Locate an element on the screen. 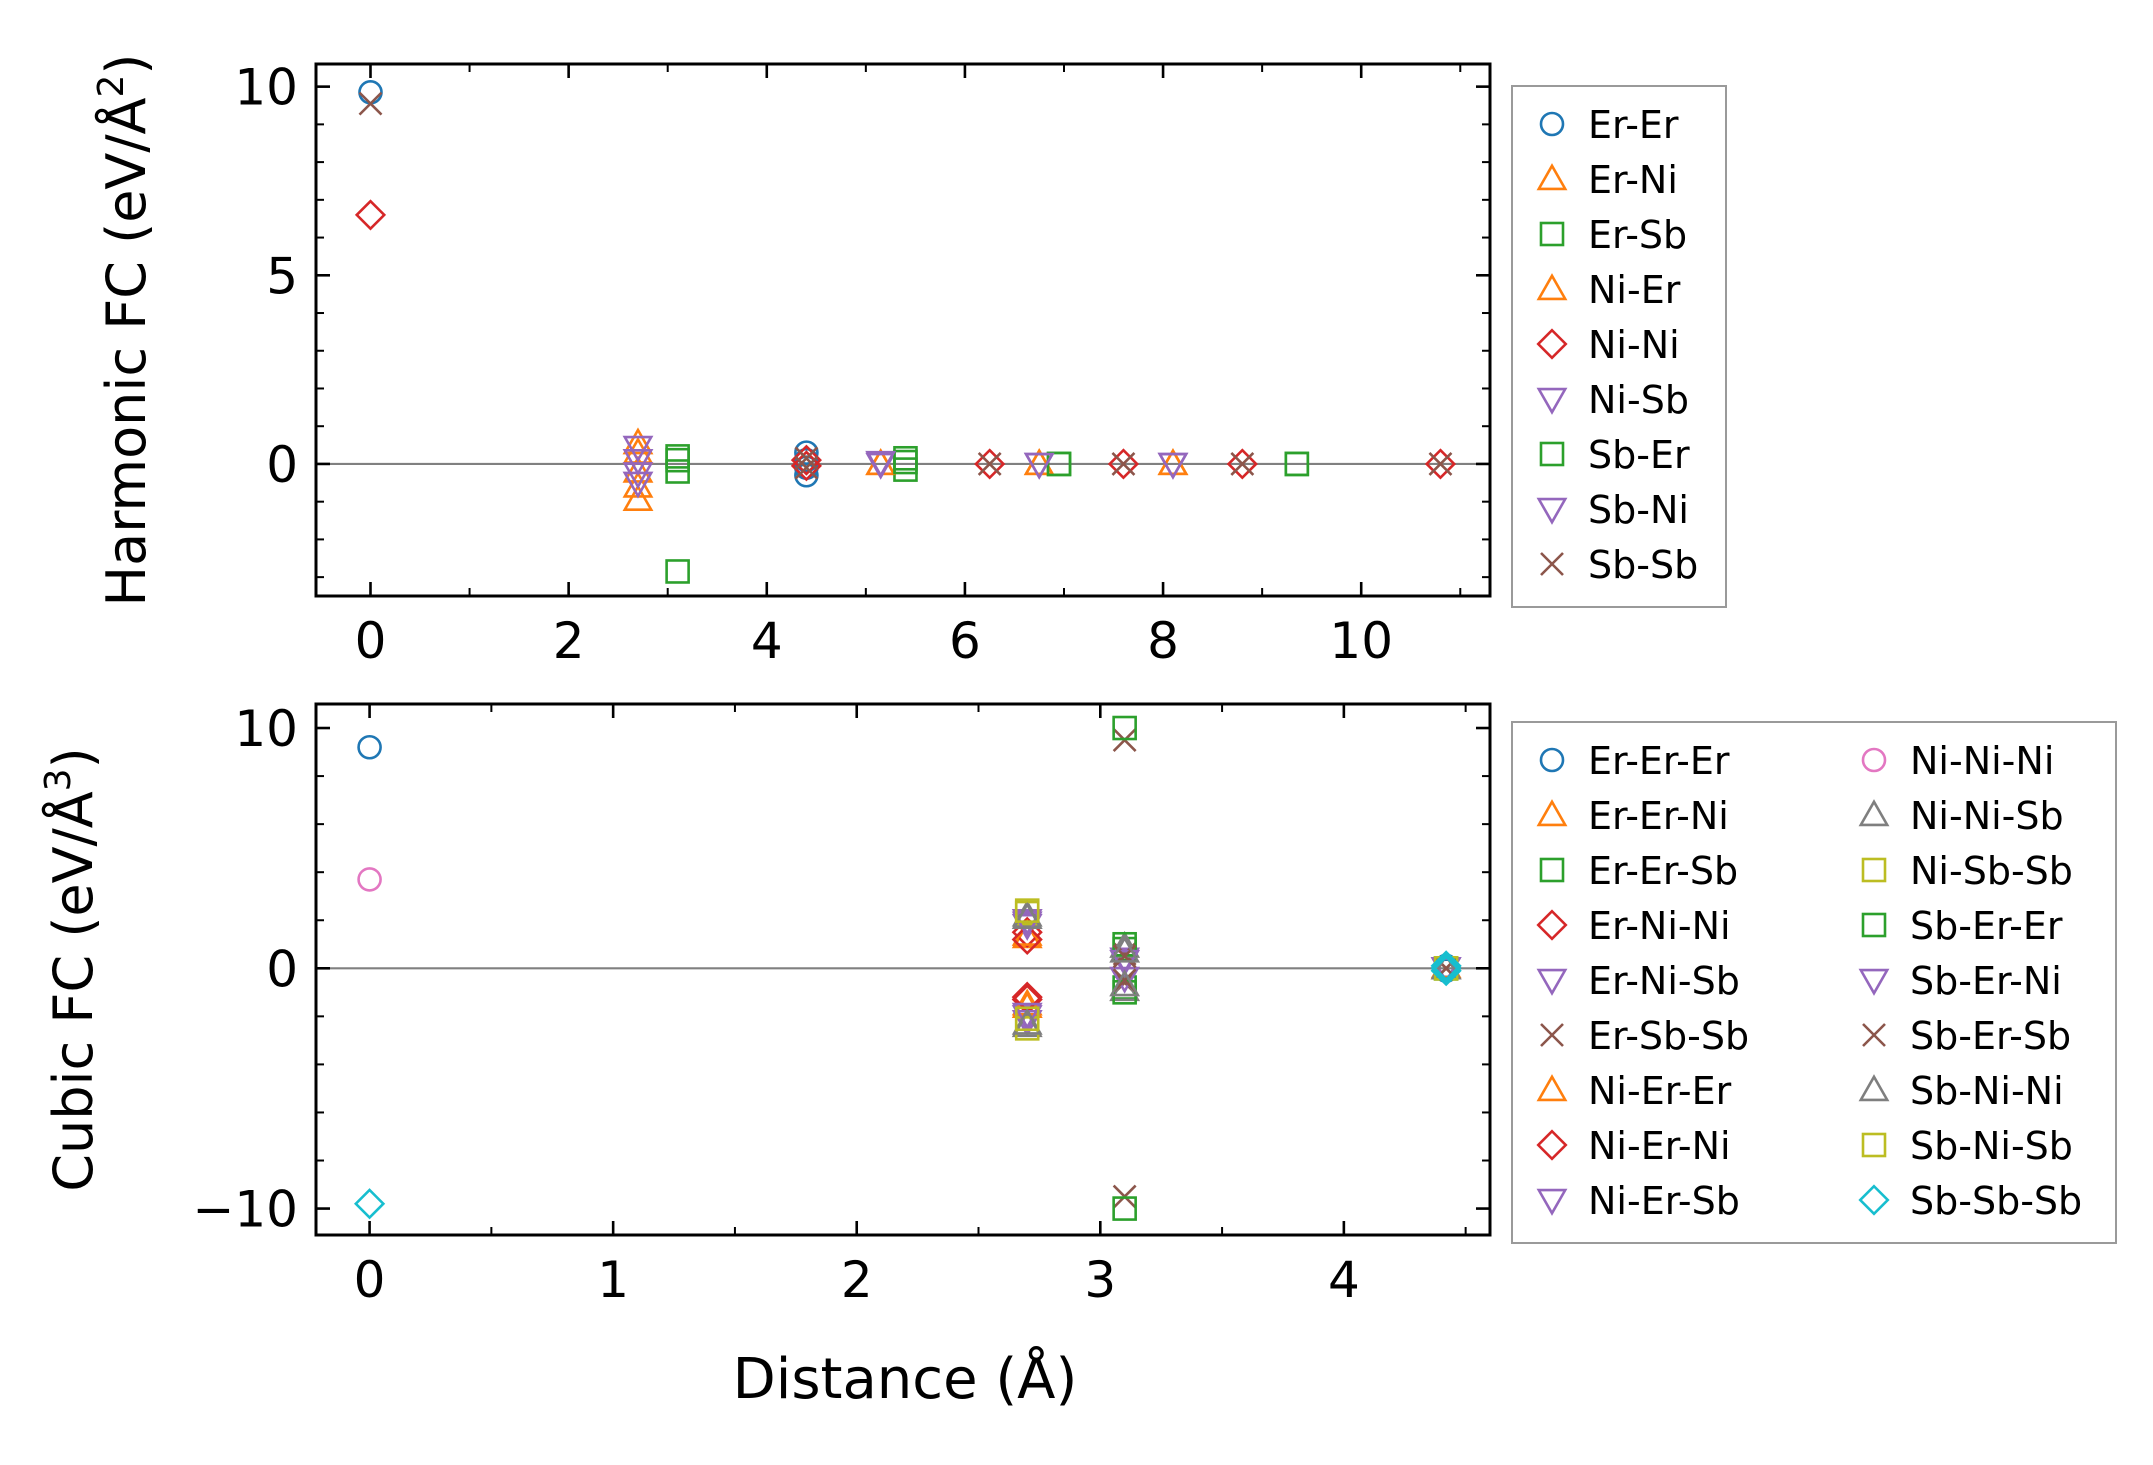 The height and width of the screenshot is (1465, 2153). x-tick-label: 3 is located at coordinates (1100, 1280).